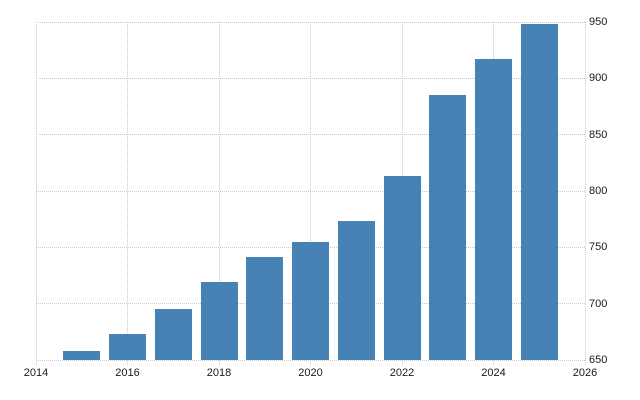 Image resolution: width=640 pixels, height=400 pixels. What do you see at coordinates (127, 193) in the screenshot?
I see `v-gridline-2016` at bounding box center [127, 193].